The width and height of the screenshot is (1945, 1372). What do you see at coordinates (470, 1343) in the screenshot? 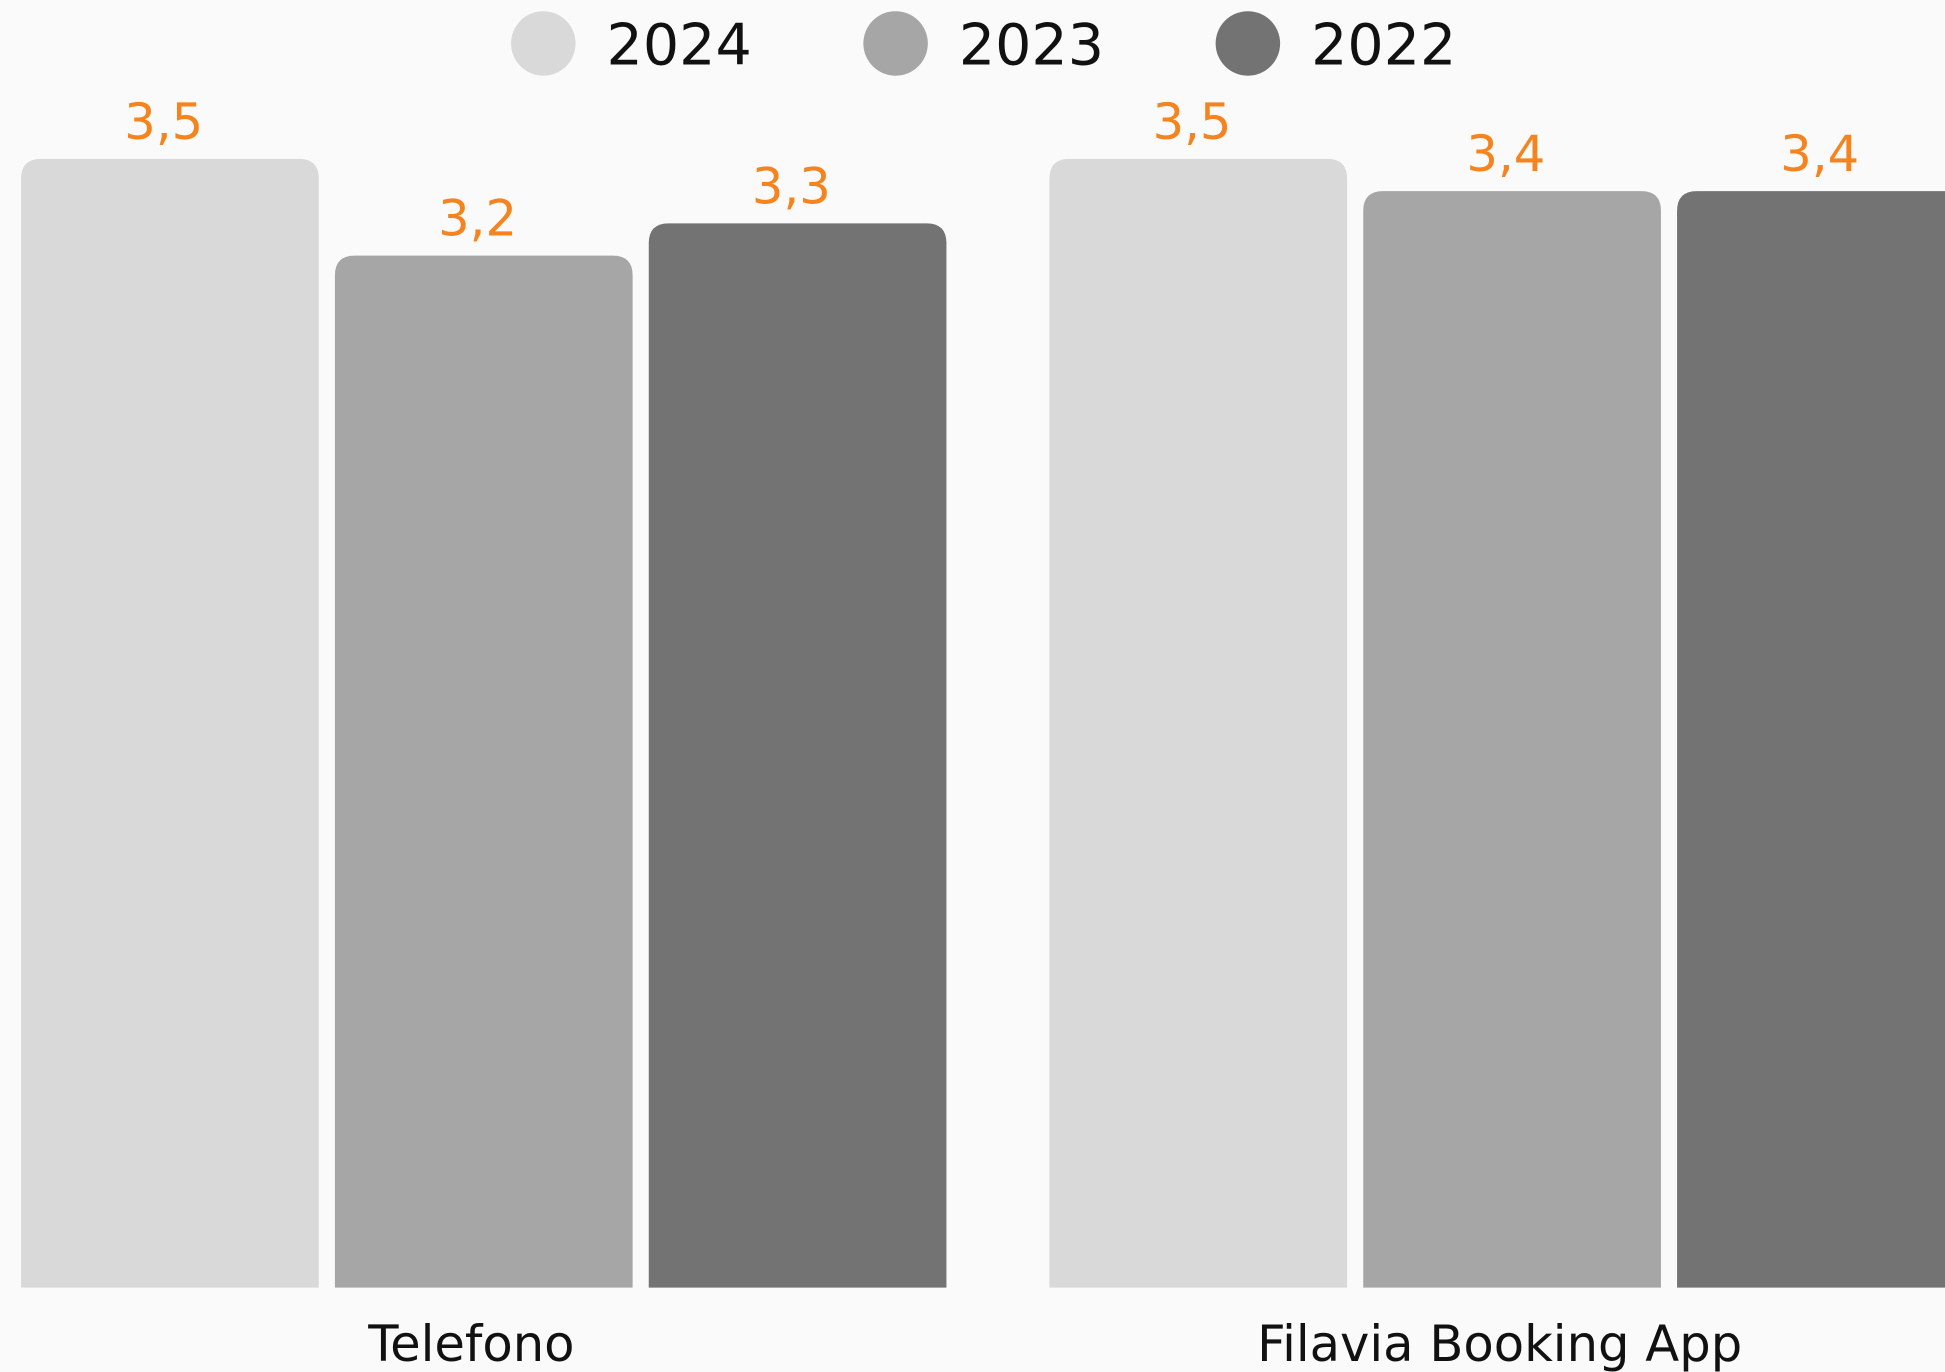
I see `x-tick-label: Telefono` at bounding box center [470, 1343].